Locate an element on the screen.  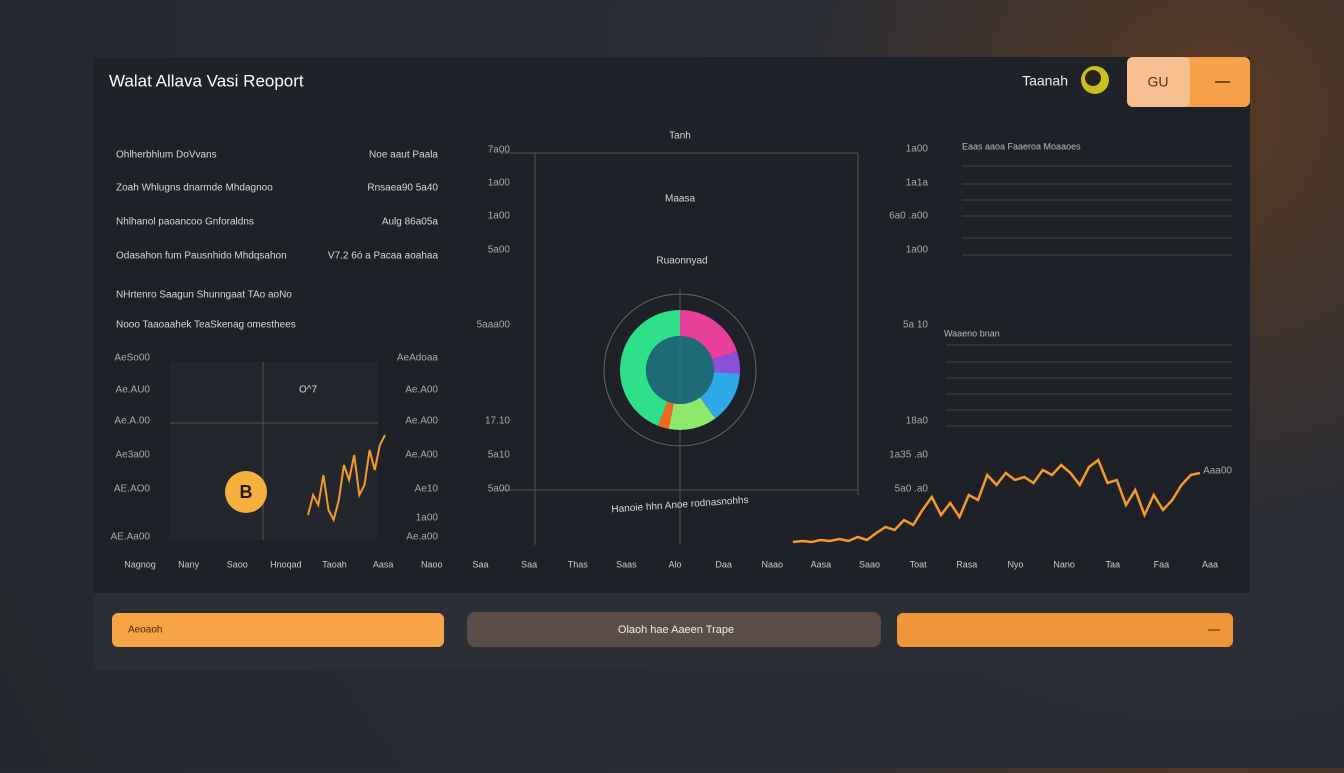
row-label: Nhlhanol paoancoo Gnforaldns is located at coordinates (185, 222).